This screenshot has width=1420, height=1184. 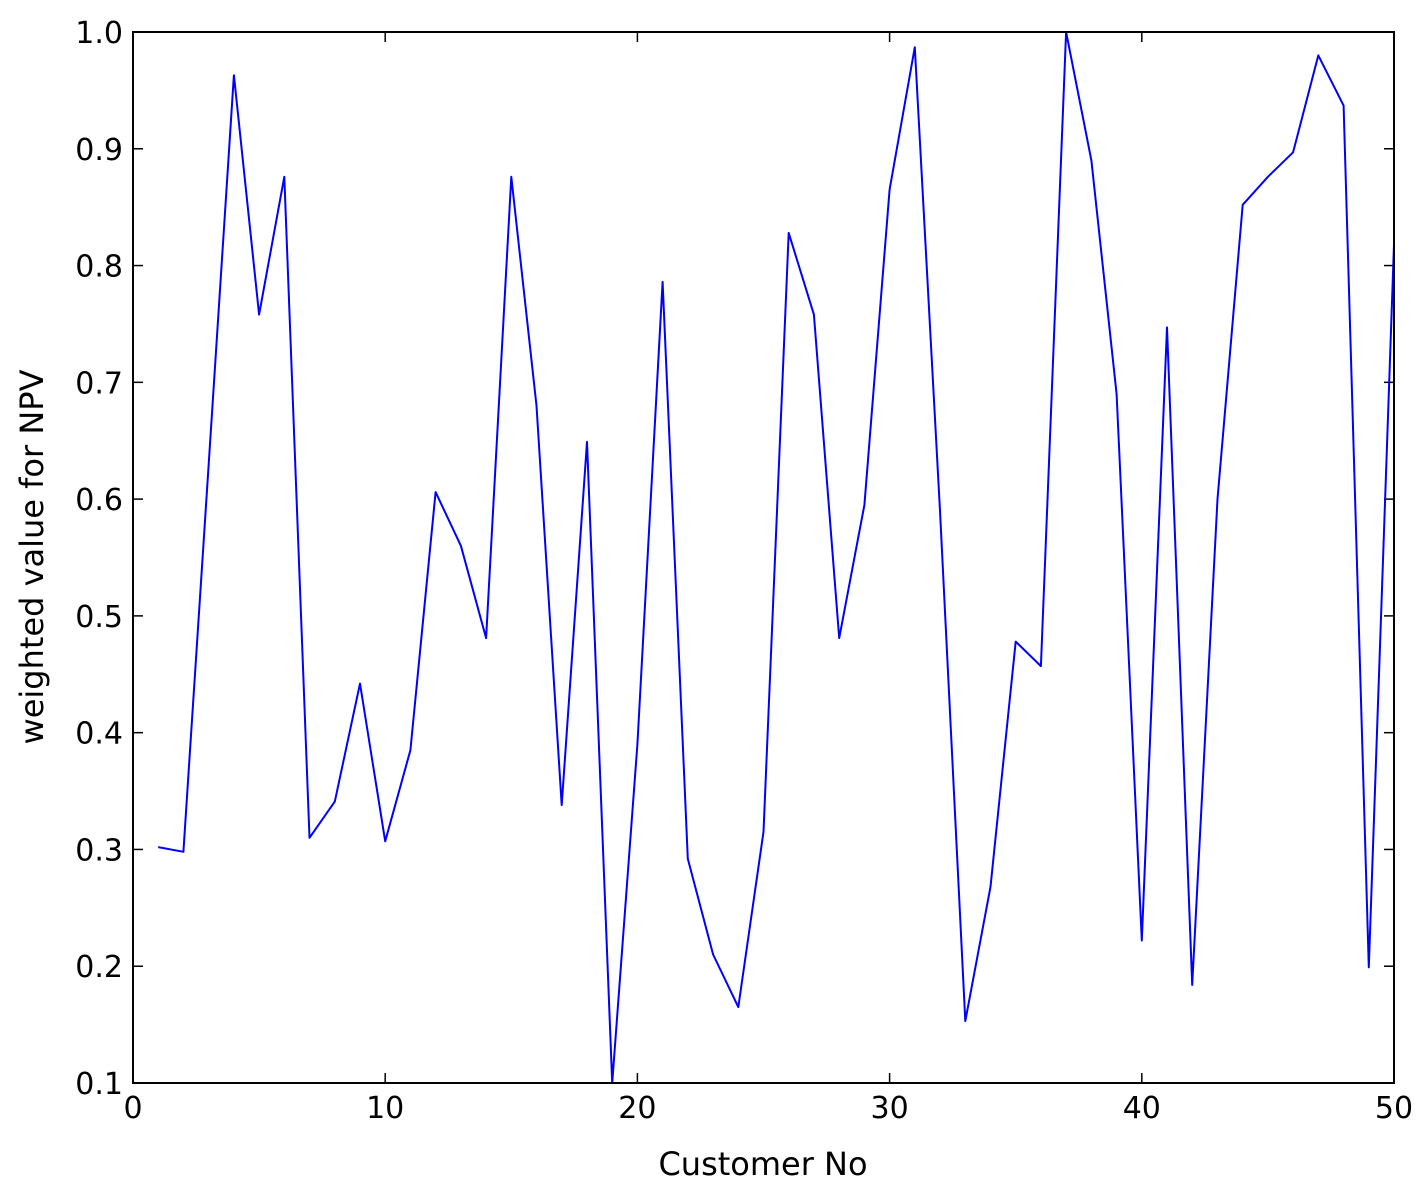 I want to click on x-axis-label: Customer No, so click(x=762, y=1164).